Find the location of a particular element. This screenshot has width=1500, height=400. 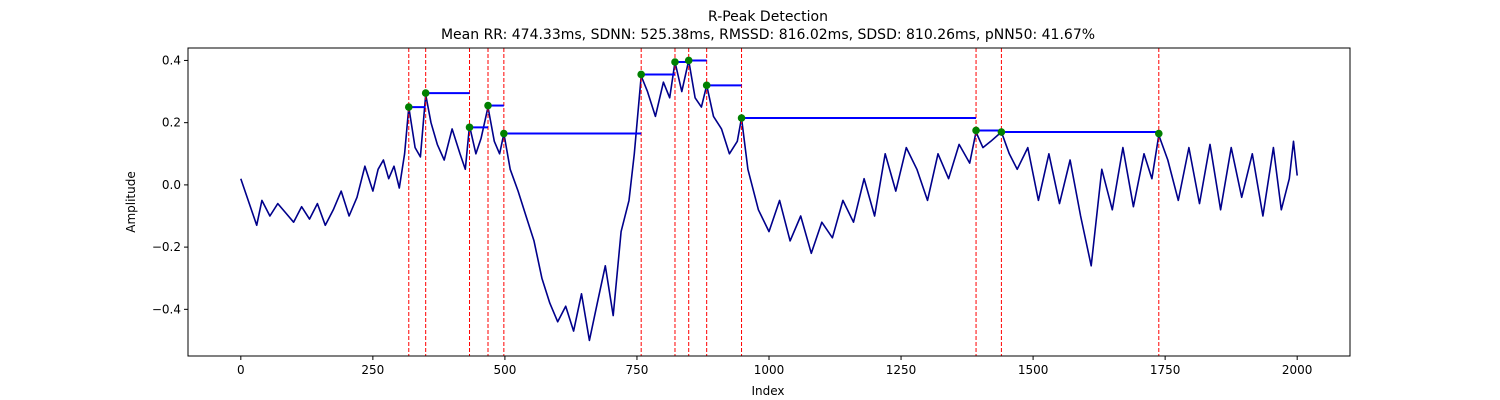

y-tick-label: 0.4 is located at coordinates (171, 60).